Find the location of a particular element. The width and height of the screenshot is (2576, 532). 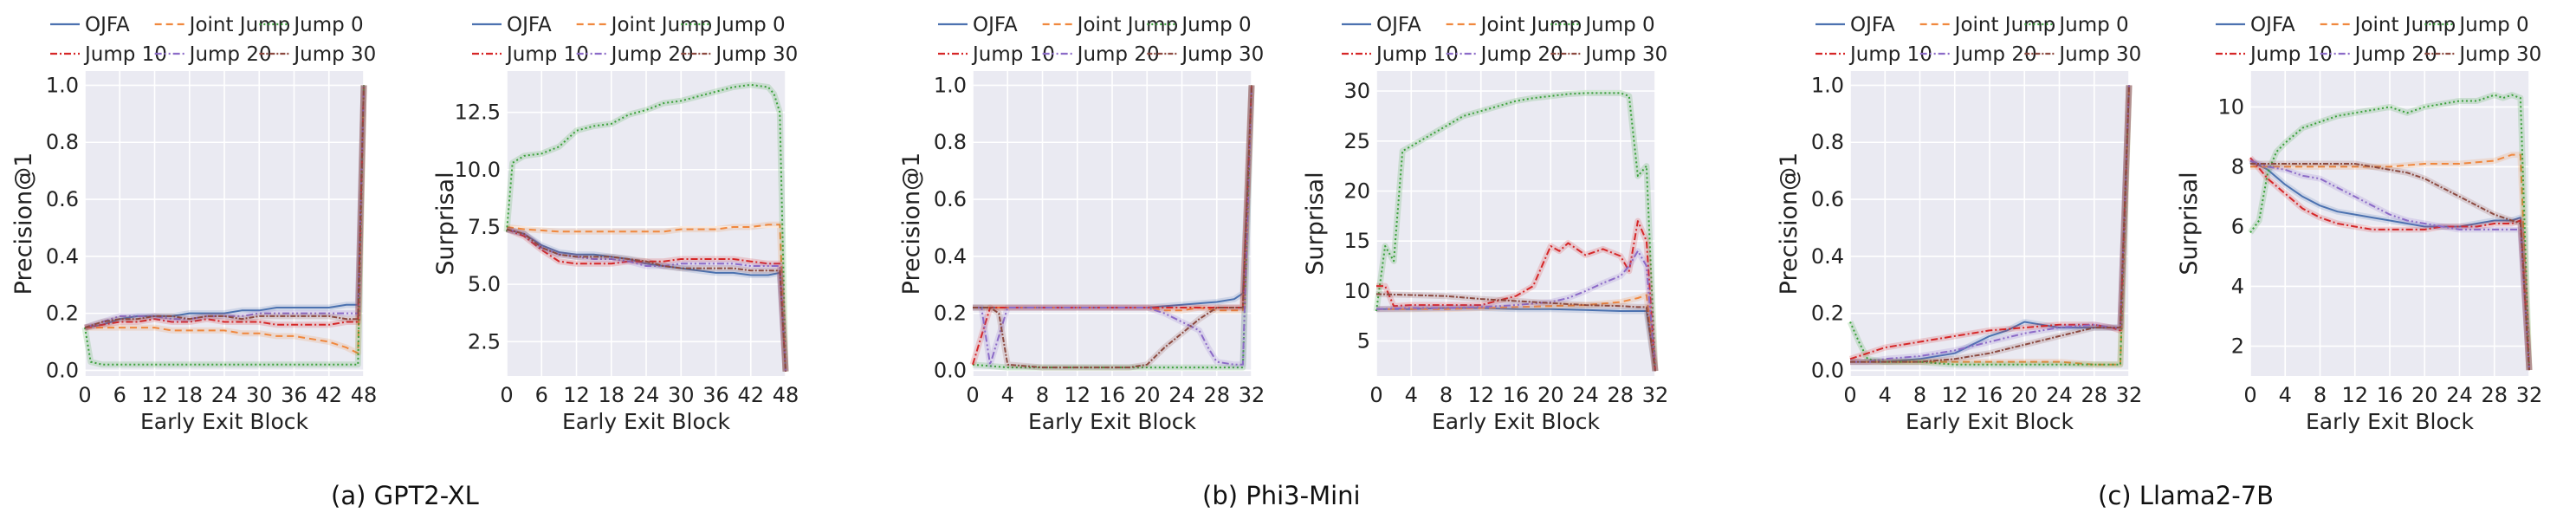

y-tick-label: 2 is located at coordinates (2237, 346).